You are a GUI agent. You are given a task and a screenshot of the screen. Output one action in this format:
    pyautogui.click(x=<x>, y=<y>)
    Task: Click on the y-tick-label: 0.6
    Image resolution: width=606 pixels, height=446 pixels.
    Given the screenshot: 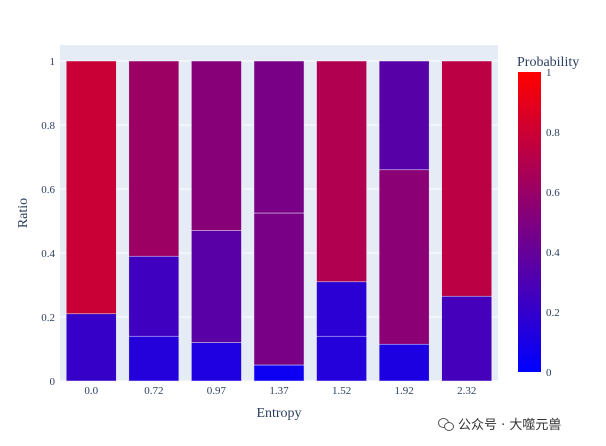 What is the action you would take?
    pyautogui.click(x=48, y=190)
    